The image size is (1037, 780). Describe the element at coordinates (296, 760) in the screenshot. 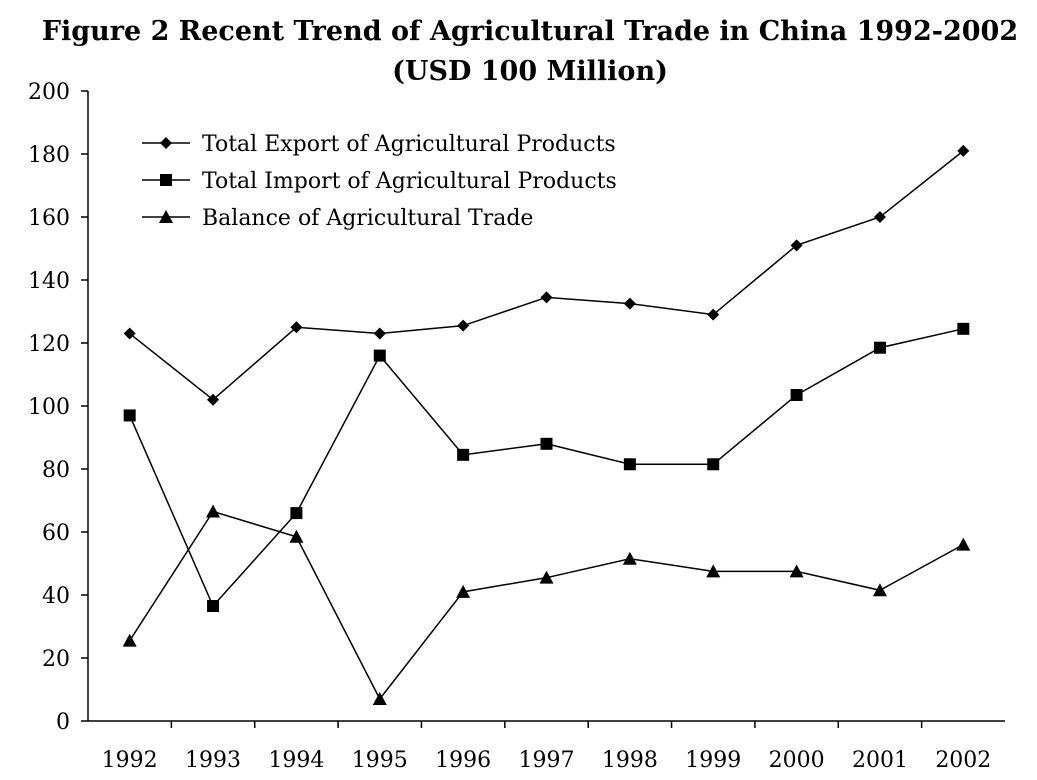

I see `x-tick-label: 1994` at that location.